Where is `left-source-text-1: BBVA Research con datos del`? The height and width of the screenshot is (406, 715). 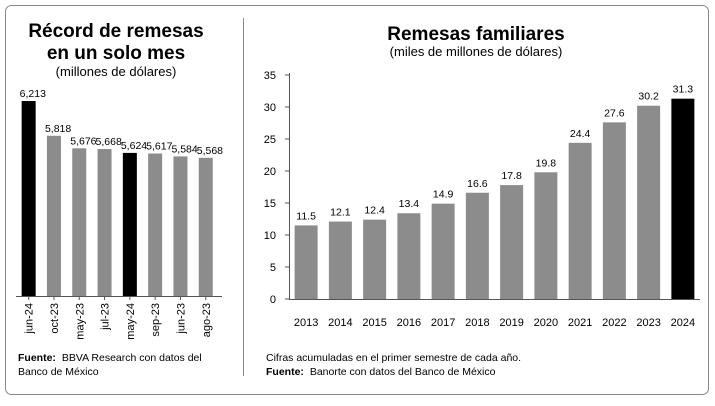
left-source-text-1: BBVA Research con datos del is located at coordinates (132, 358).